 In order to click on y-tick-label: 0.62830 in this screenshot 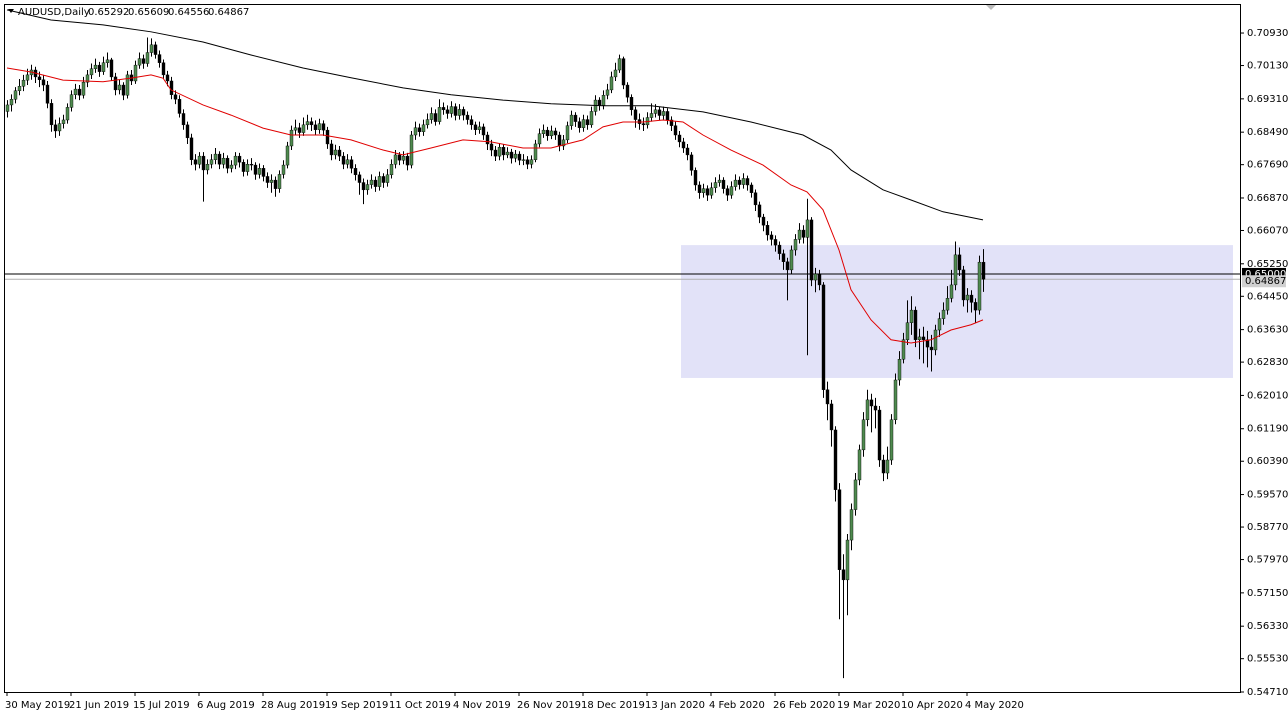, I will do `click(1267, 362)`.